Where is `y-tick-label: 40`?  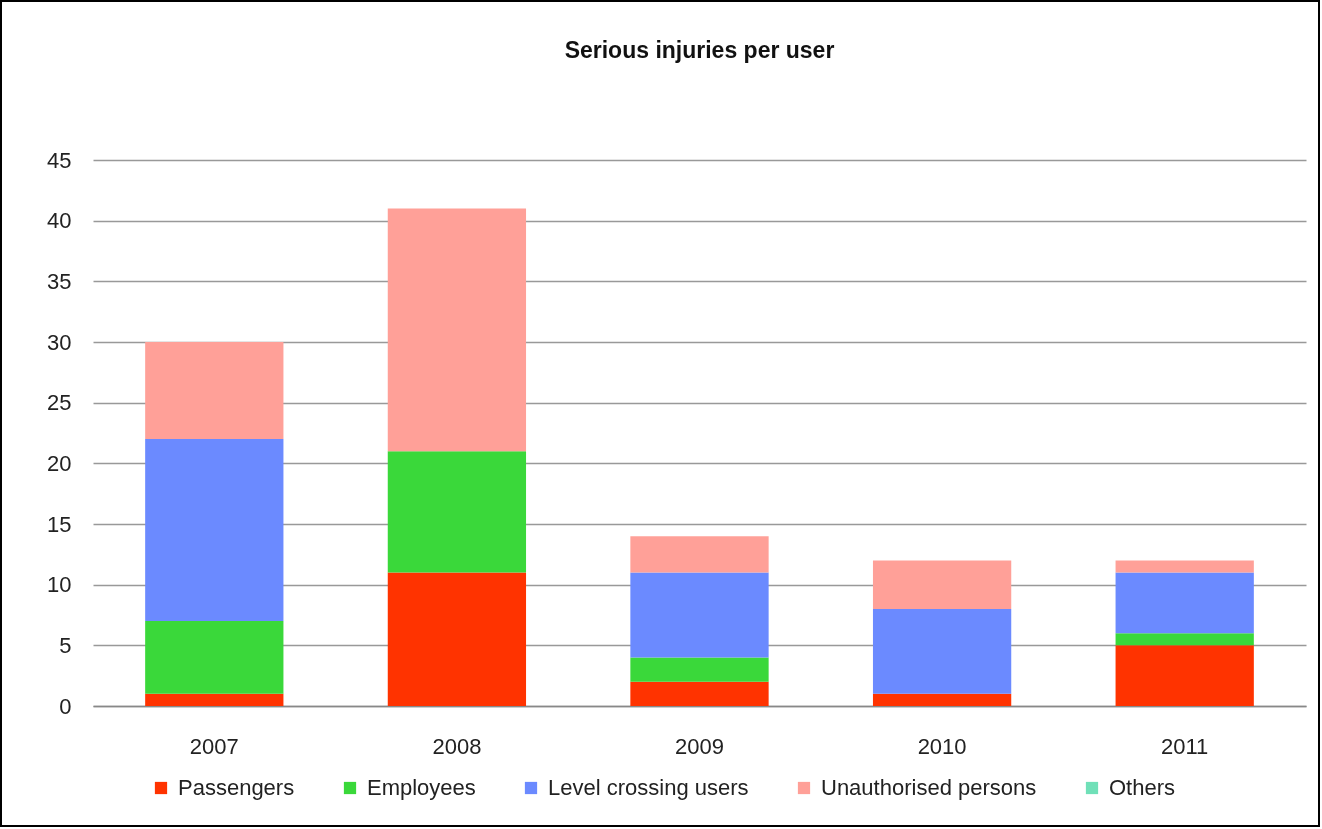
y-tick-label: 40 is located at coordinates (59, 221).